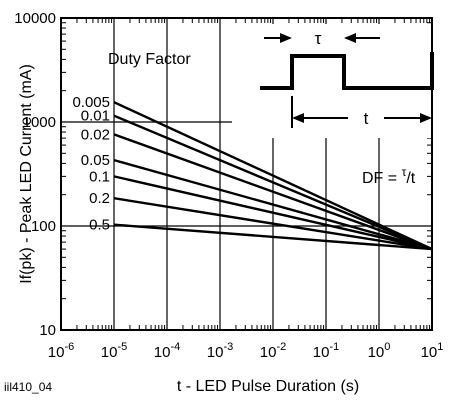 This screenshot has width=460, height=403. I want to click on x-tick-label: 10⁰, so click(379, 351).